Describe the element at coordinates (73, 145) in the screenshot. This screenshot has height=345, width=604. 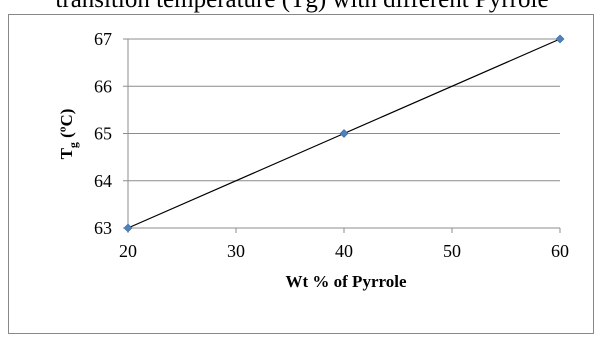
I see `y-axis-title-sub: g` at that location.